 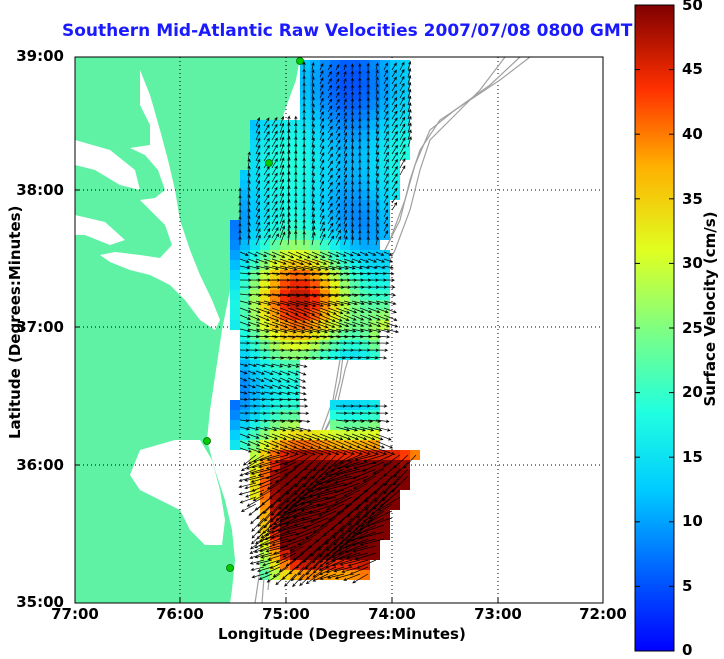 What do you see at coordinates (15, 322) in the screenshot?
I see `y-axis-label: Latitude (Degrees:Minutes)` at bounding box center [15, 322].